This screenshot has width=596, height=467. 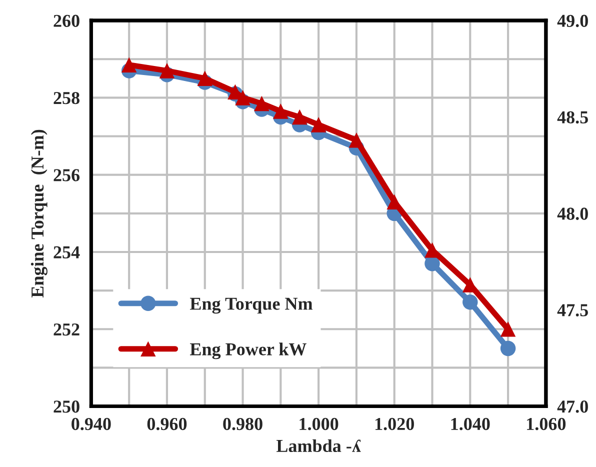 What do you see at coordinates (470, 424) in the screenshot?
I see `x-tick-label: 1.040` at bounding box center [470, 424].